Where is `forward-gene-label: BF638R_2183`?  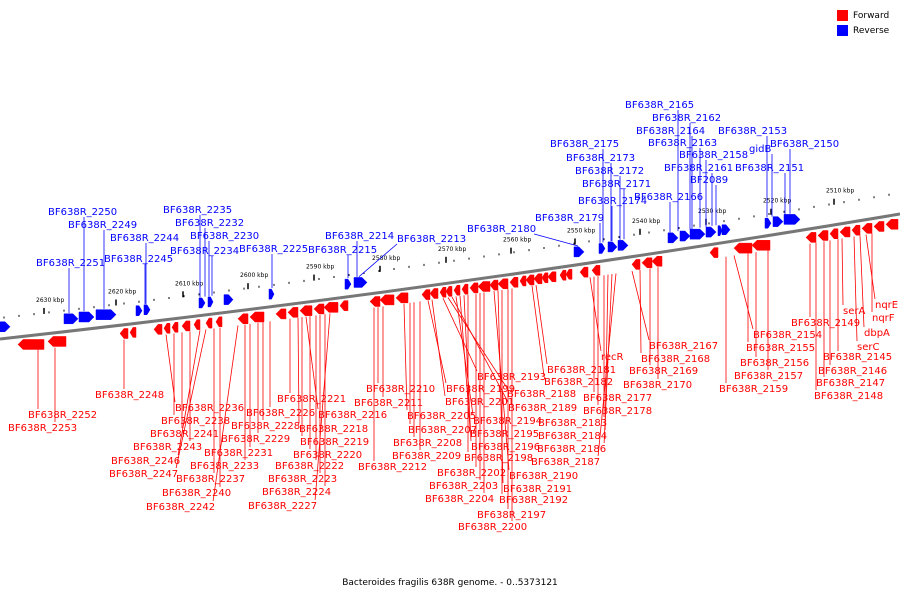
forward-gene-label: BF638R_2183 is located at coordinates (572, 423).